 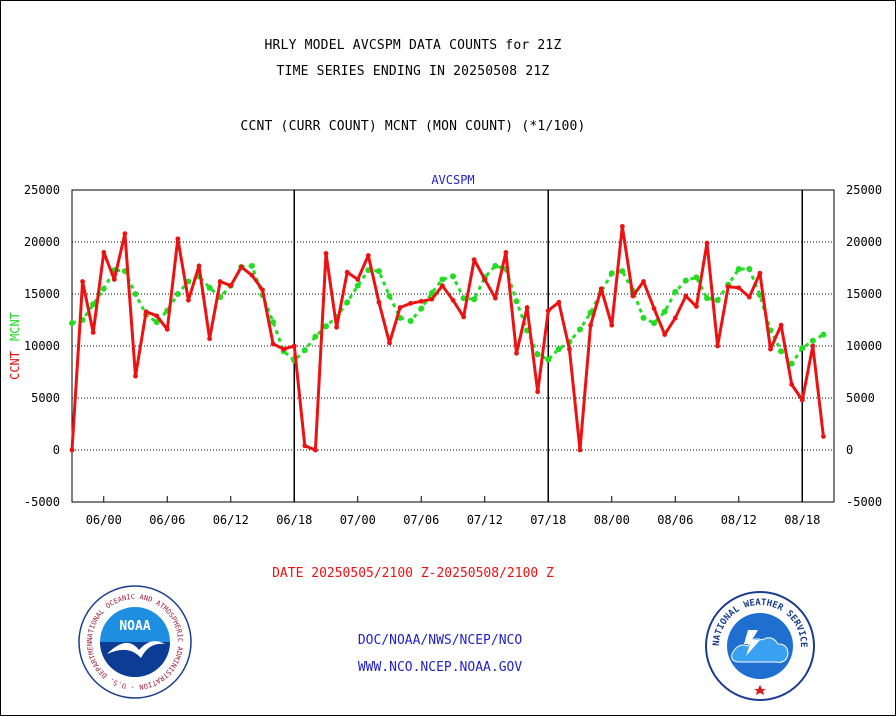 What do you see at coordinates (42, 242) in the screenshot?
I see `y-tick-label-left: 20000` at bounding box center [42, 242].